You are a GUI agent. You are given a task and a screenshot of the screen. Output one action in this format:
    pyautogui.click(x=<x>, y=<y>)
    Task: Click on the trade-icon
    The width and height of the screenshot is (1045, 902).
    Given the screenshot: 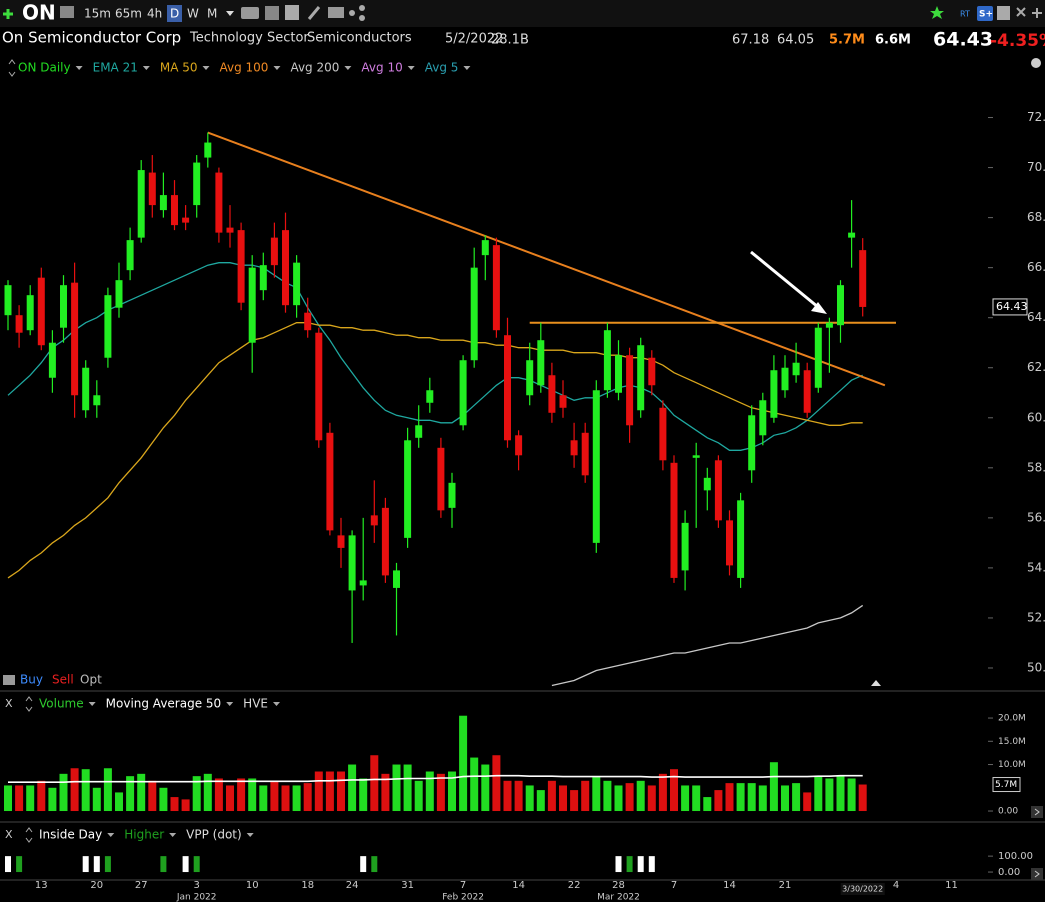 What is the action you would take?
    pyautogui.click(x=9, y=680)
    